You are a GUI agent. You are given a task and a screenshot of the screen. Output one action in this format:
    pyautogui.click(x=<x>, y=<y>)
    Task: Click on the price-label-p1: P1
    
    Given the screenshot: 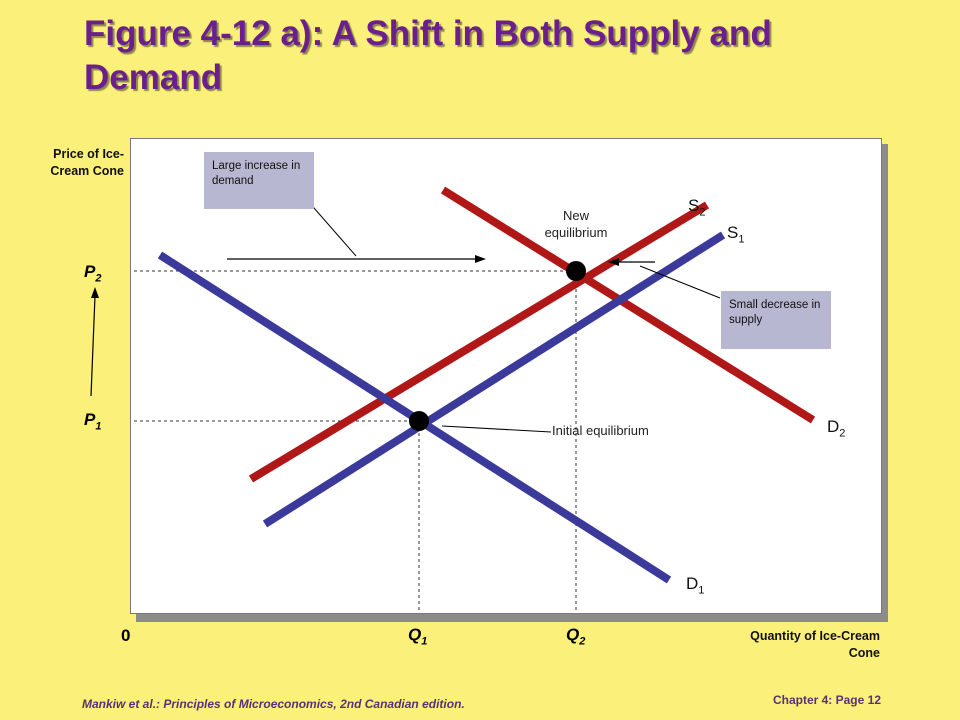 What is the action you would take?
    pyautogui.click(x=93, y=421)
    